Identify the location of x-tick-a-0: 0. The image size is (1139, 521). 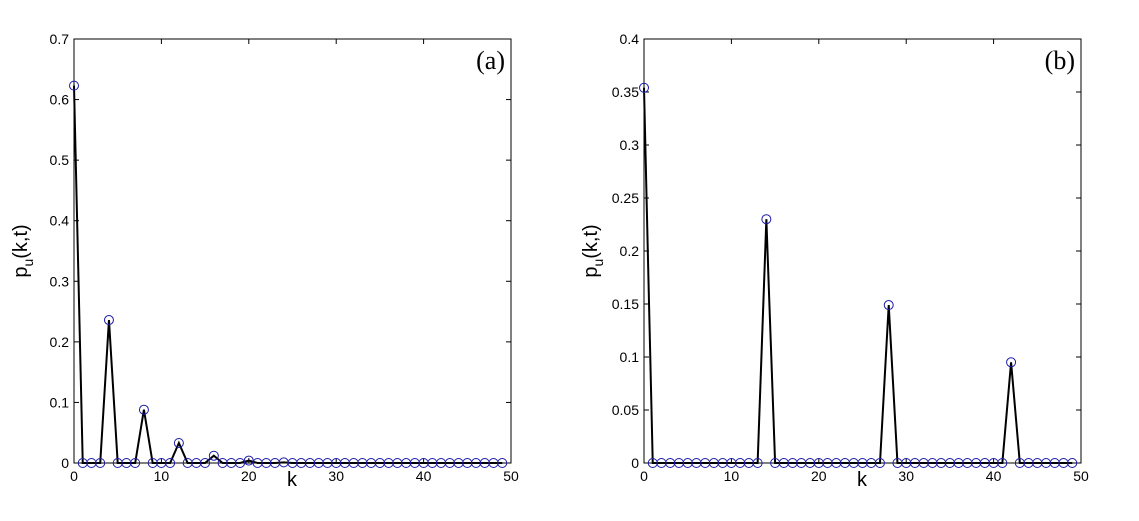
(74, 261).